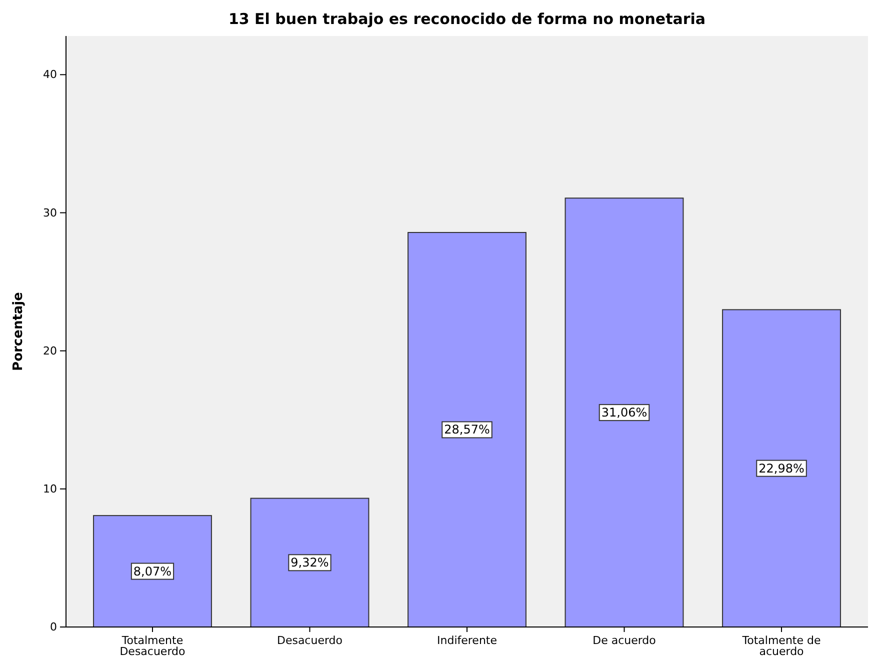 The height and width of the screenshot is (666, 880). Describe the element at coordinates (467, 19) in the screenshot. I see `chart-title: 13 El buen trabajo es reconocido de forma no monetaria` at that location.